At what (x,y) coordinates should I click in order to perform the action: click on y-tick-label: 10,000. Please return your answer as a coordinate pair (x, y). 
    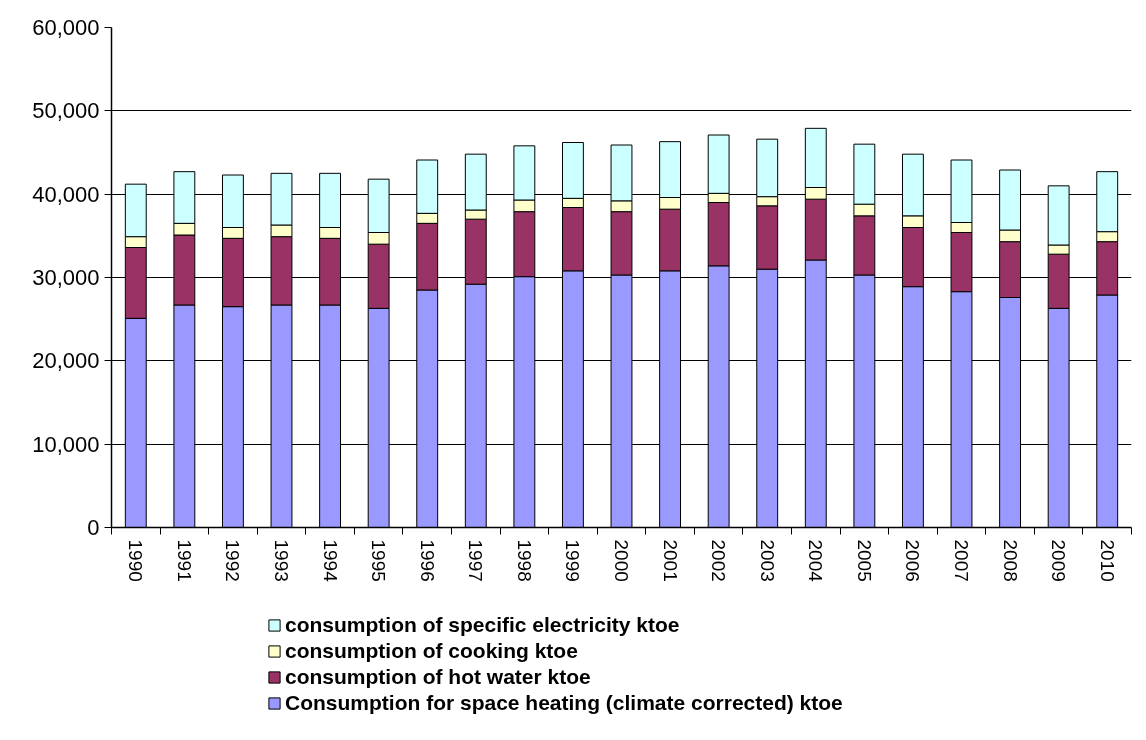
    Looking at the image, I should click on (66, 444).